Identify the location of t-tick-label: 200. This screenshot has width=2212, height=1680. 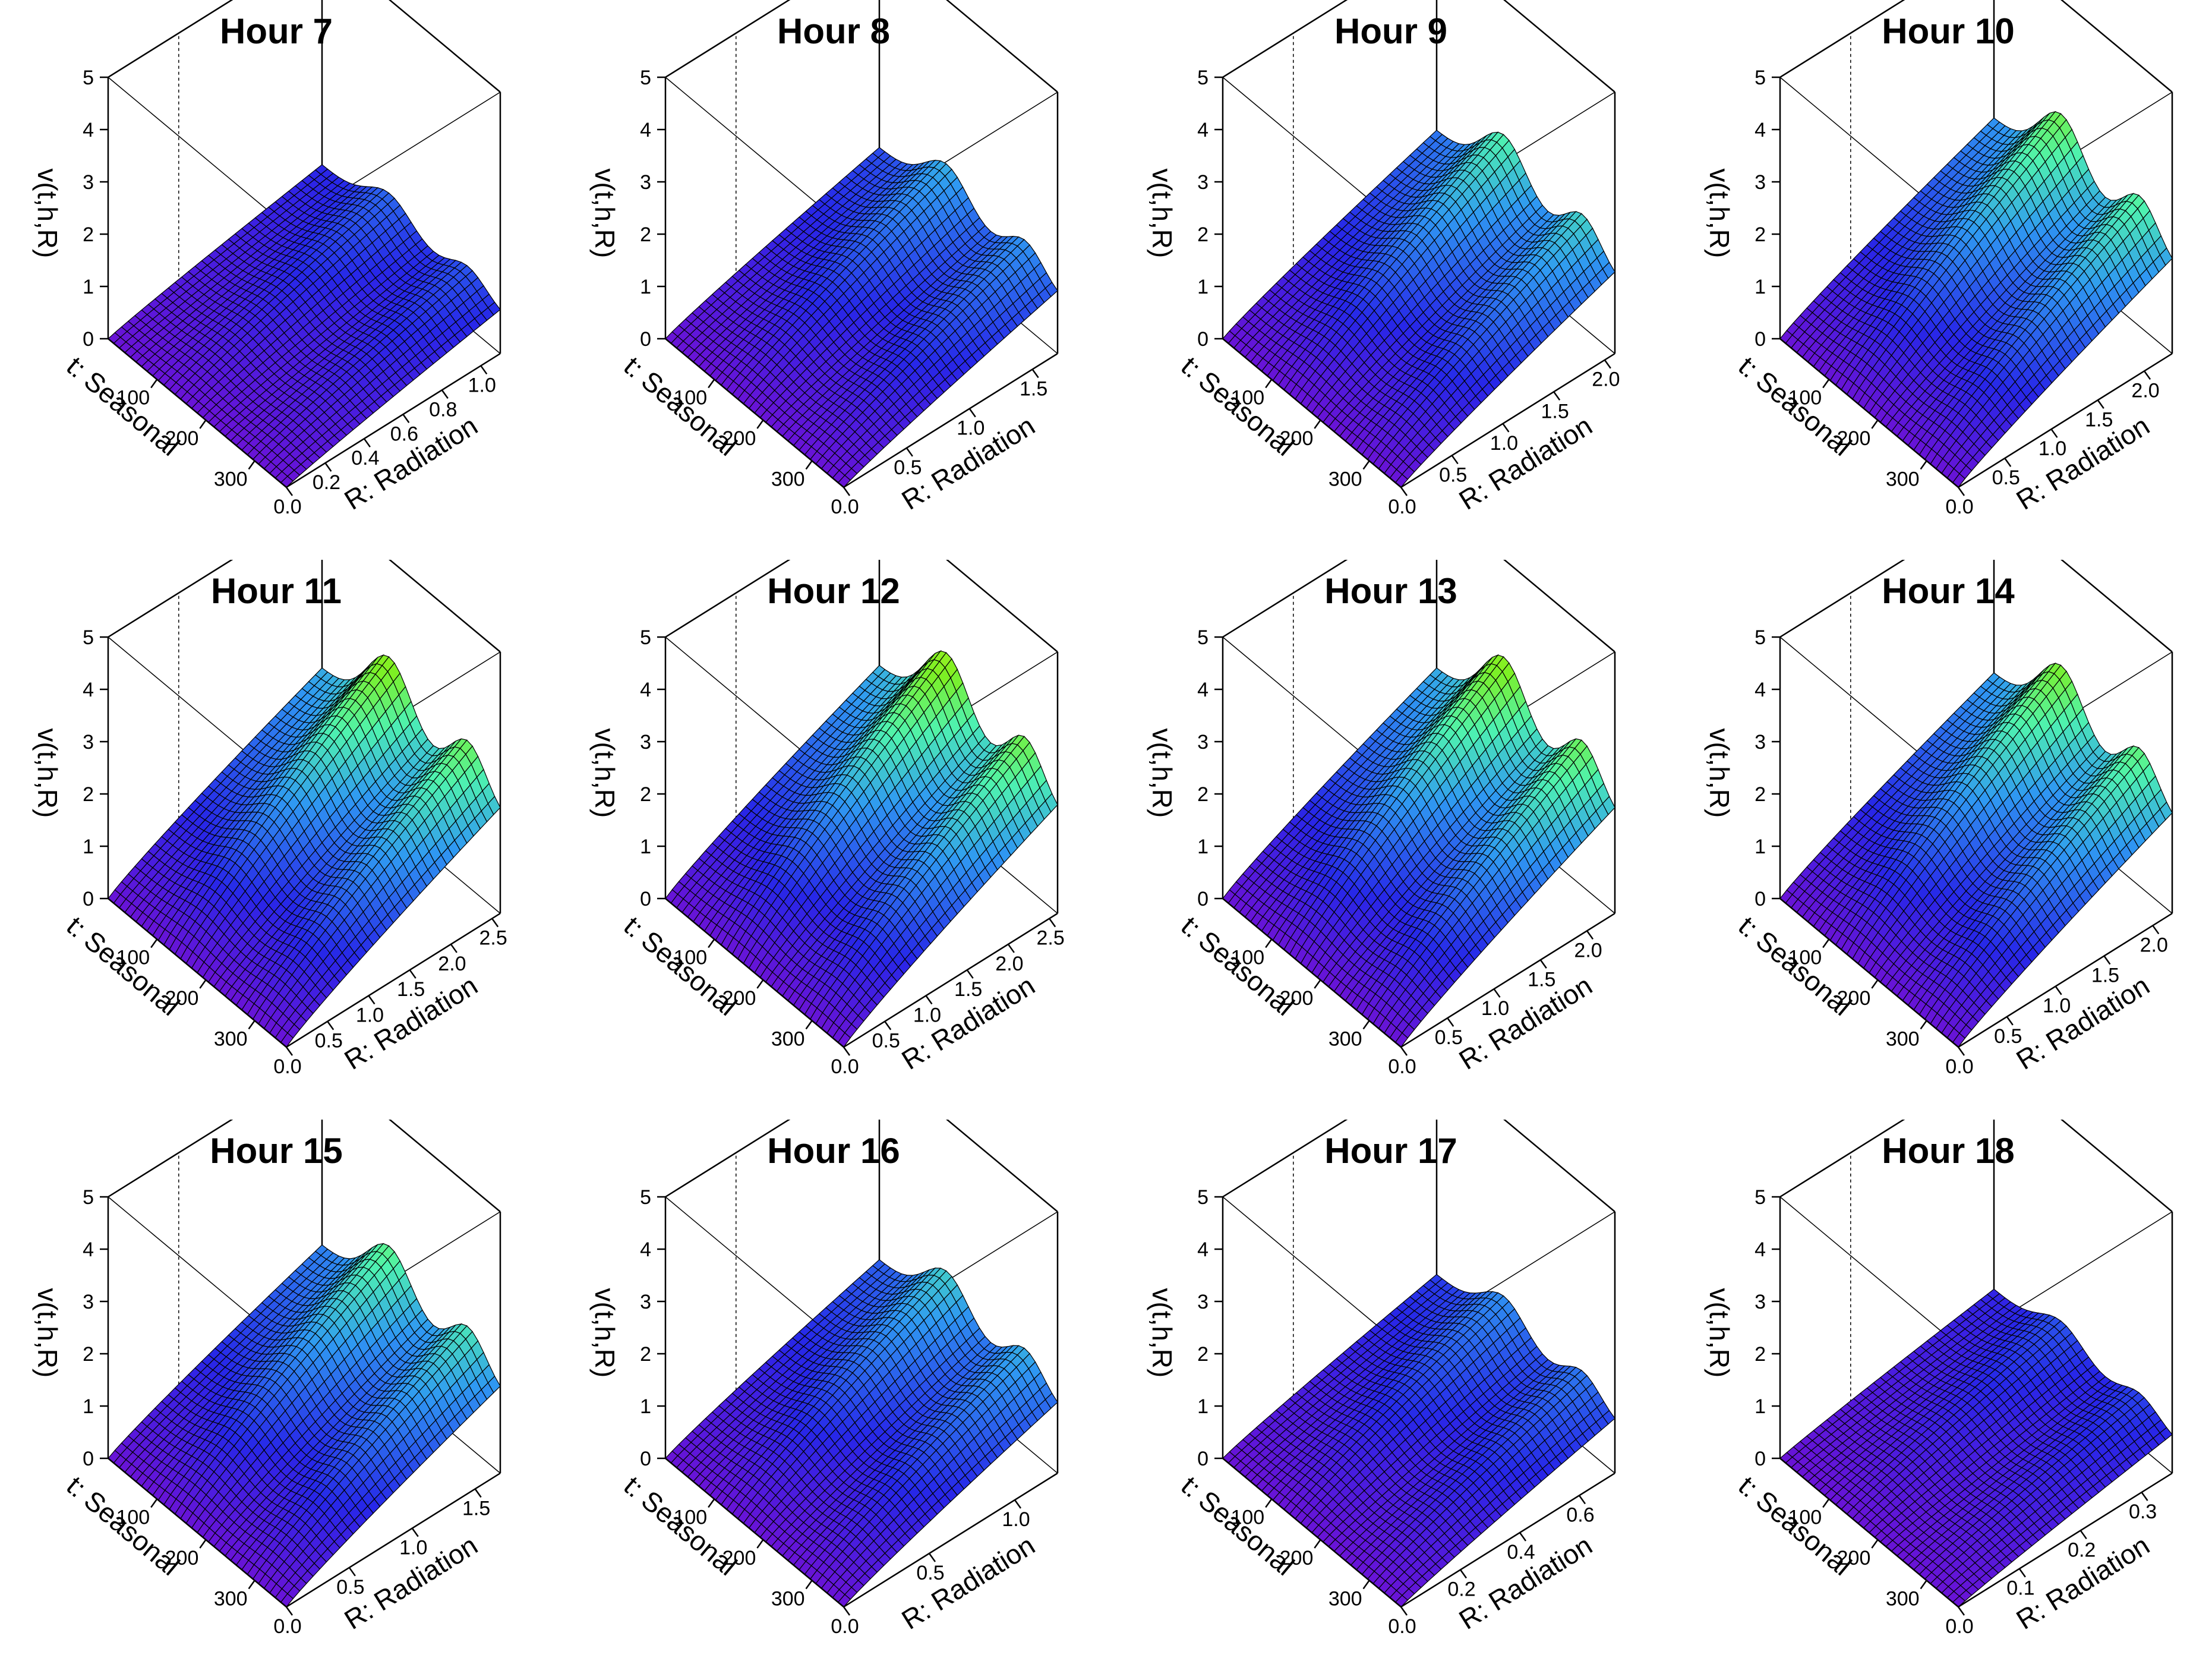
(182, 439).